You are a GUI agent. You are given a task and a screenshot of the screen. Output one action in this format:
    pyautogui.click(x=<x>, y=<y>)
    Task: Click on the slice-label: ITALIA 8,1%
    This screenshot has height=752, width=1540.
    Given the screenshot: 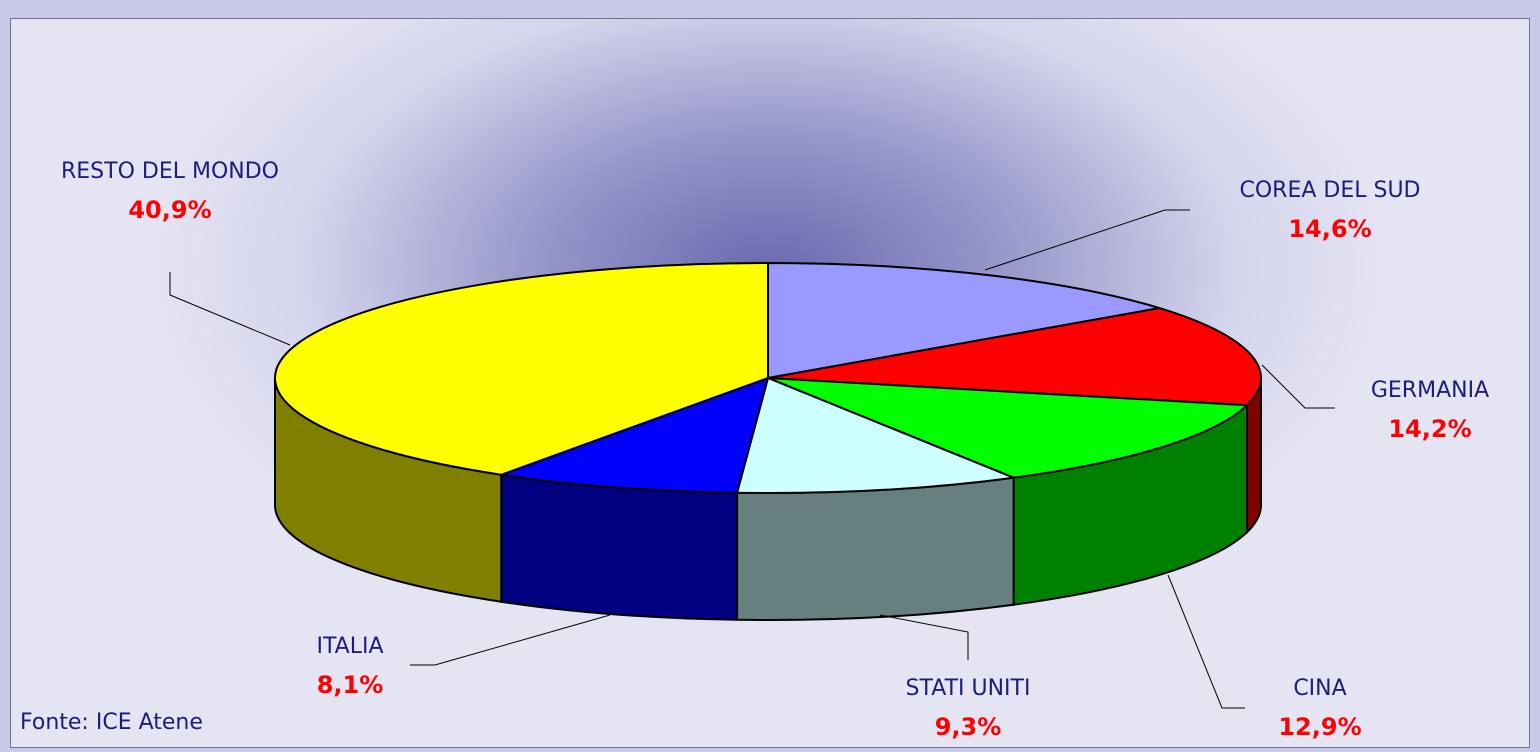 What is the action you would take?
    pyautogui.click(x=350, y=666)
    